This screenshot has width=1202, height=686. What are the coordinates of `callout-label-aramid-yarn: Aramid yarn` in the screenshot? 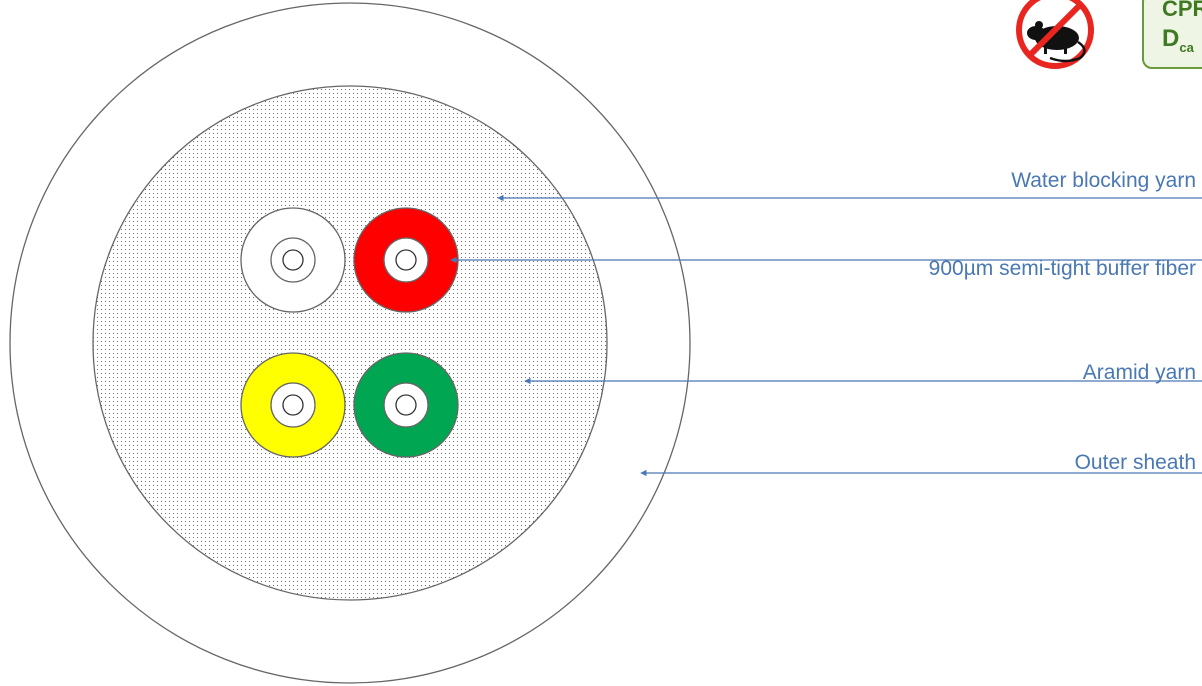 It's located at (1139, 372).